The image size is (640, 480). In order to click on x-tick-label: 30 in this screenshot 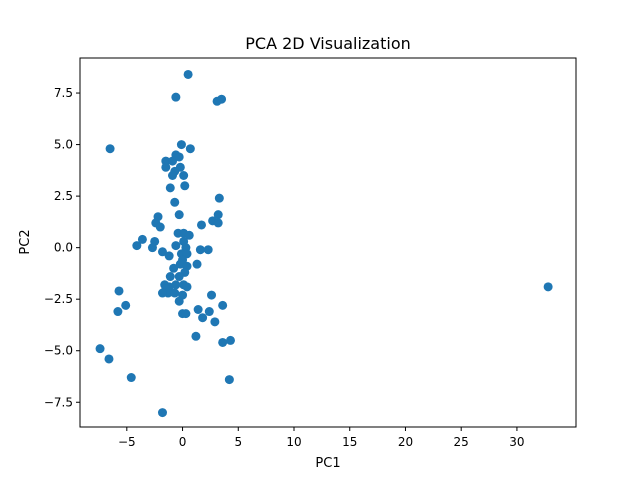, I will do `click(516, 442)`.